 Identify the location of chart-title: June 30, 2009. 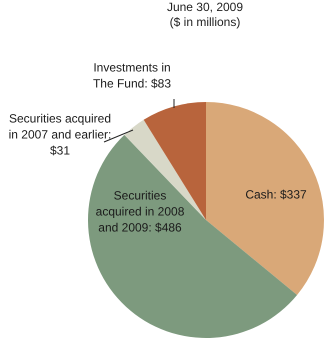
(205, 7).